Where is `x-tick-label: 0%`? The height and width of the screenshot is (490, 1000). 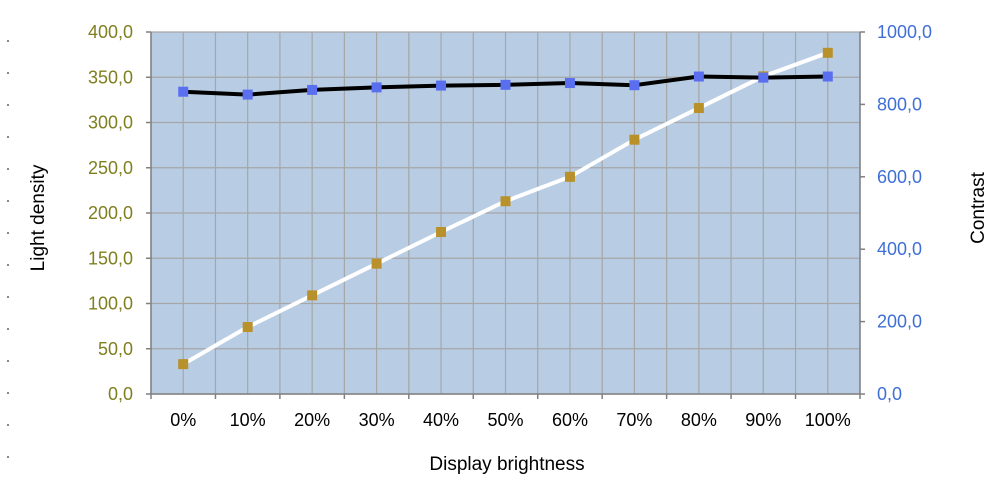 x-tick-label: 0% is located at coordinates (183, 420).